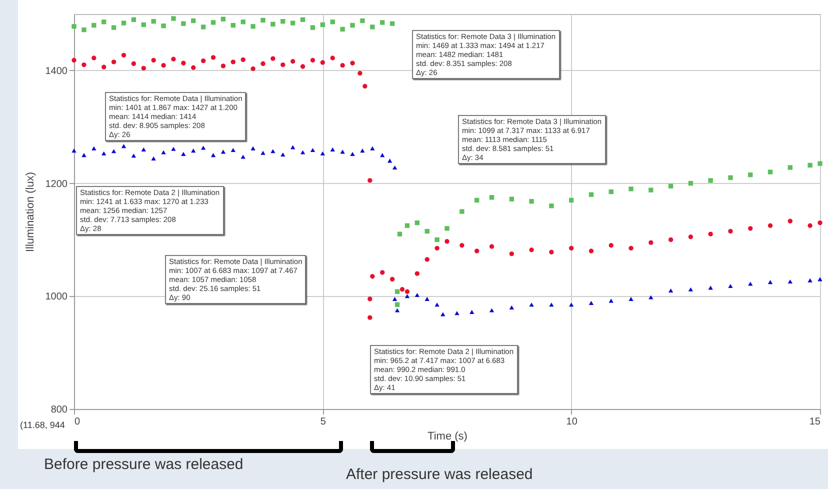 Image resolution: width=828 pixels, height=489 pixels. What do you see at coordinates (439, 474) in the screenshot?
I see `text: After pressure was released` at bounding box center [439, 474].